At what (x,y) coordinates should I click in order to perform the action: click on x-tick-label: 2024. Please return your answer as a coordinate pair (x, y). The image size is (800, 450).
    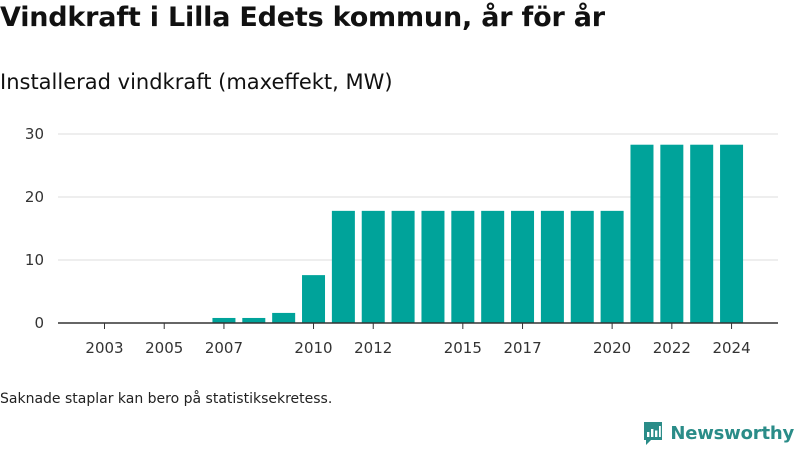
    Looking at the image, I should click on (731, 348).